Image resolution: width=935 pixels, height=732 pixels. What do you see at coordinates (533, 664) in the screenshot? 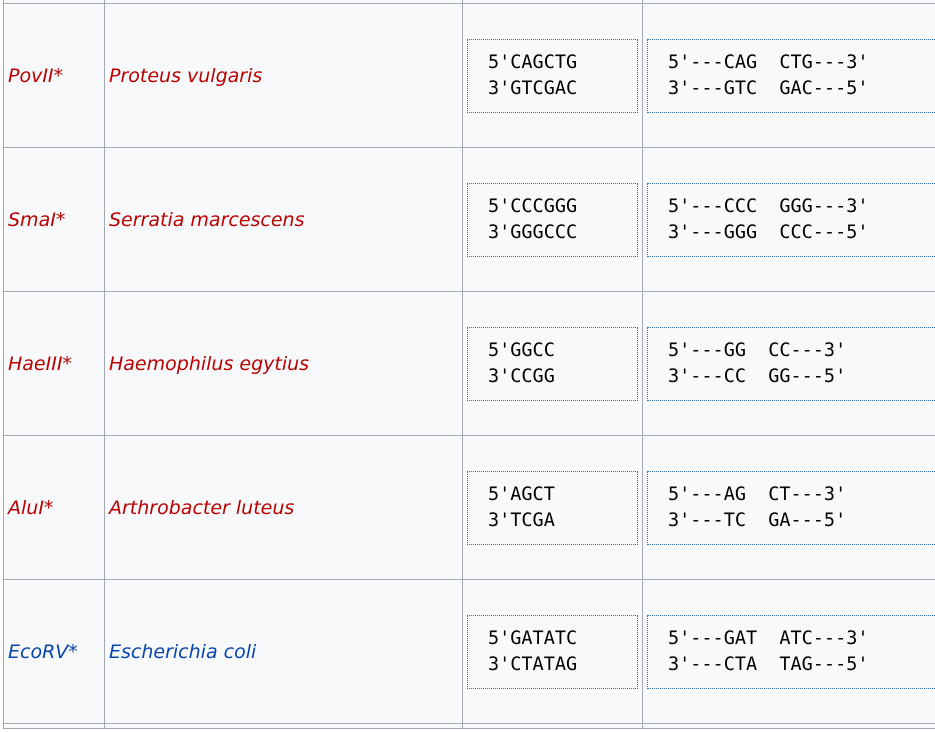
I see `sequence-line-3: 3'CTATAG` at bounding box center [533, 664].